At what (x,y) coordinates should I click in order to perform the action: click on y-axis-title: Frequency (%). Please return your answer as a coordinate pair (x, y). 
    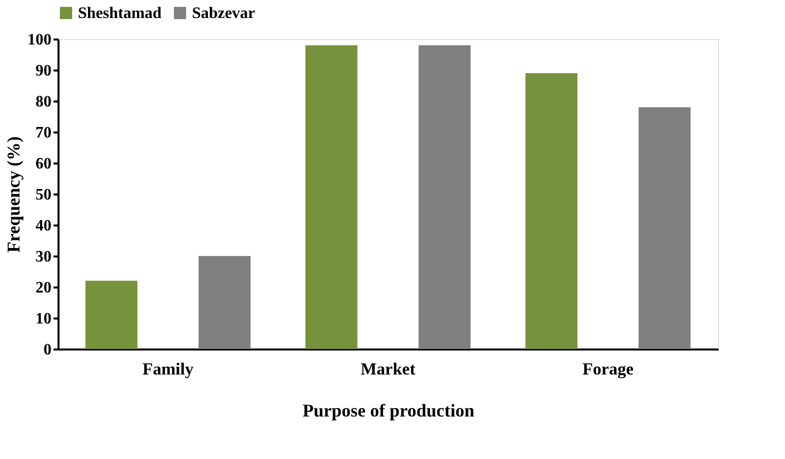
    Looking at the image, I should click on (14, 194).